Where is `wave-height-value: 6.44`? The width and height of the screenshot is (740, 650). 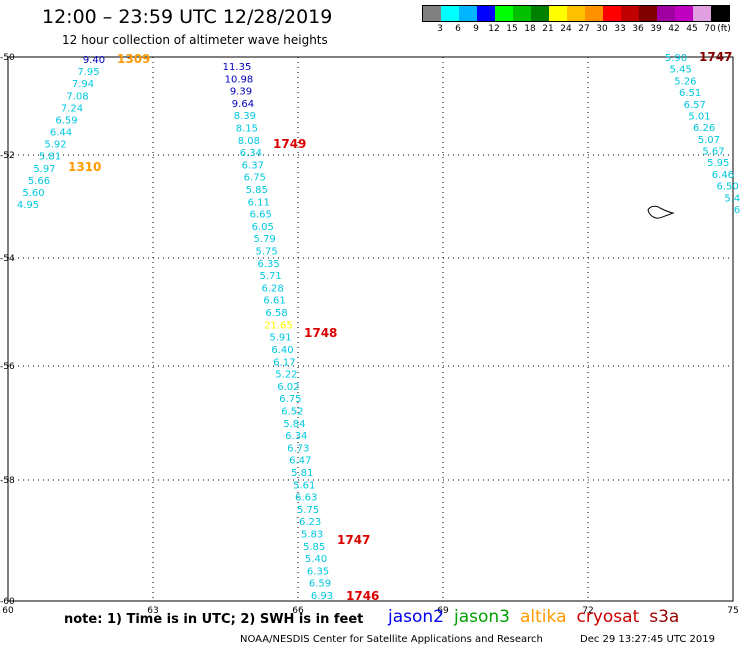 wave-height-value: 6.44 is located at coordinates (61, 133).